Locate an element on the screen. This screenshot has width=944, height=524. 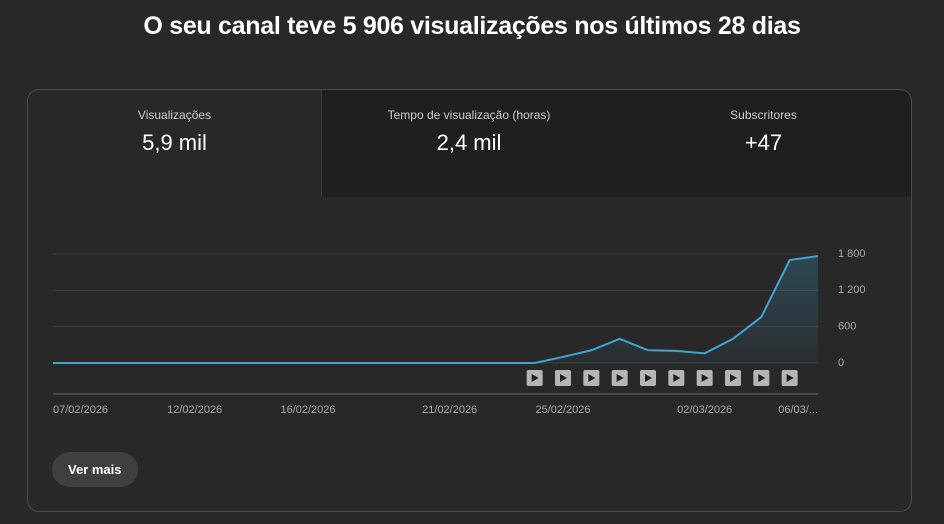
tab: Tempo de visualização (horas) 2,4 mil is located at coordinates (469, 143).